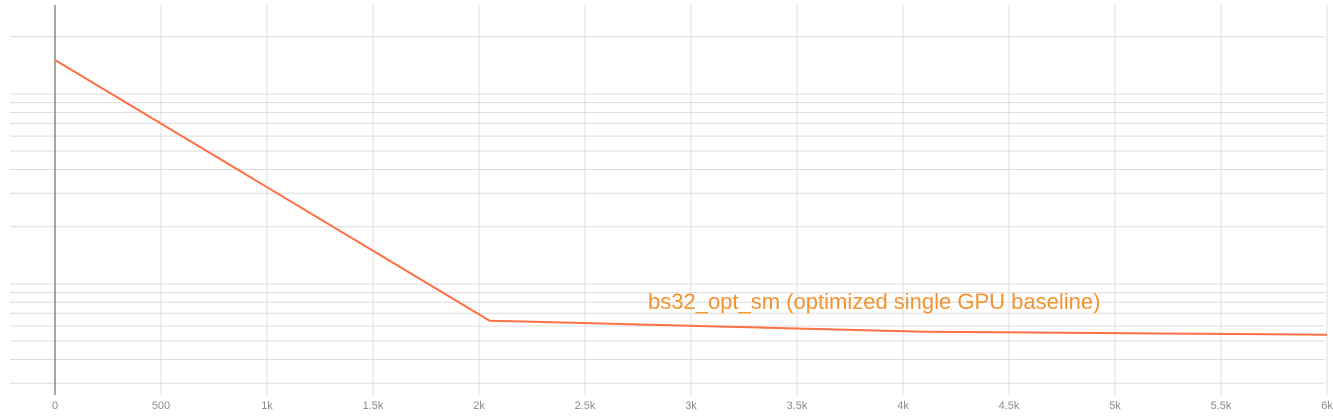 The image size is (1333, 419). I want to click on x-tick-label: 5k, so click(1115, 406).